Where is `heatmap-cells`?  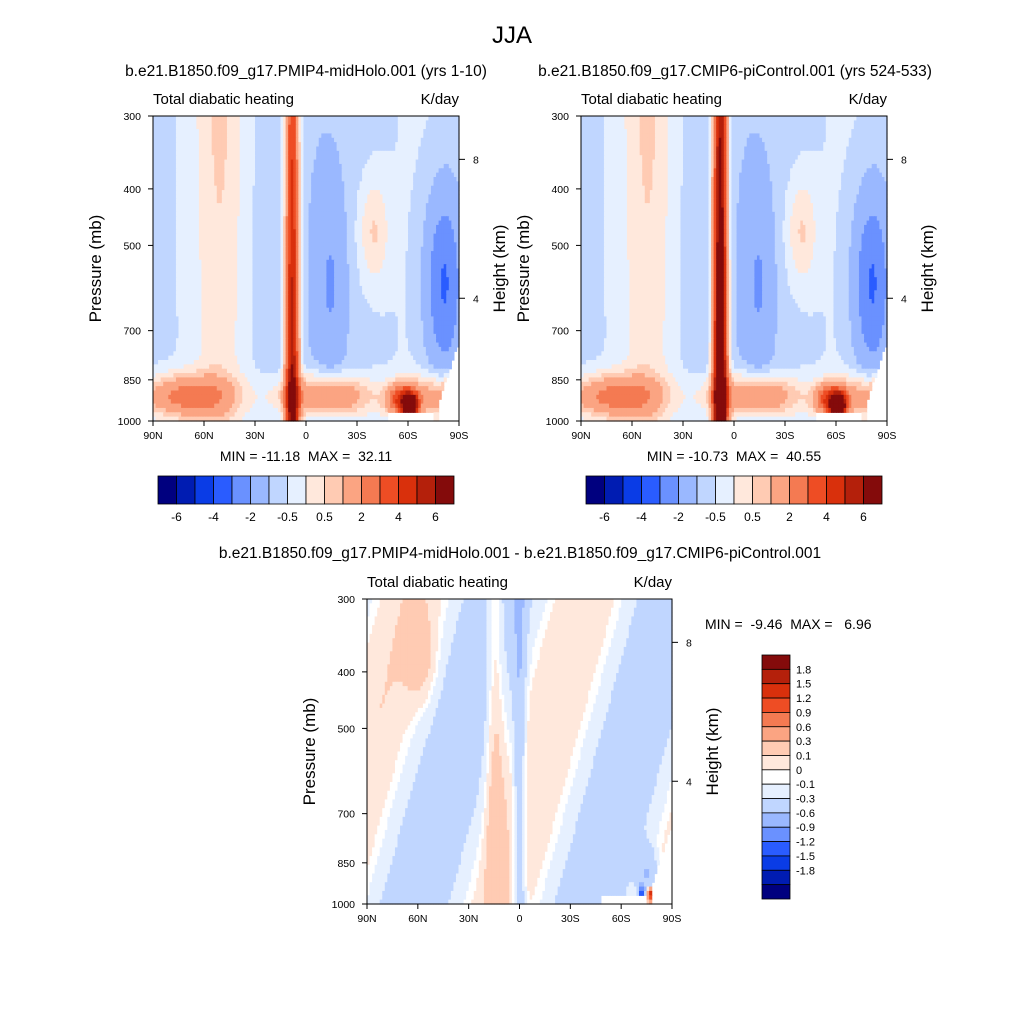 heatmap-cells is located at coordinates (306, 269).